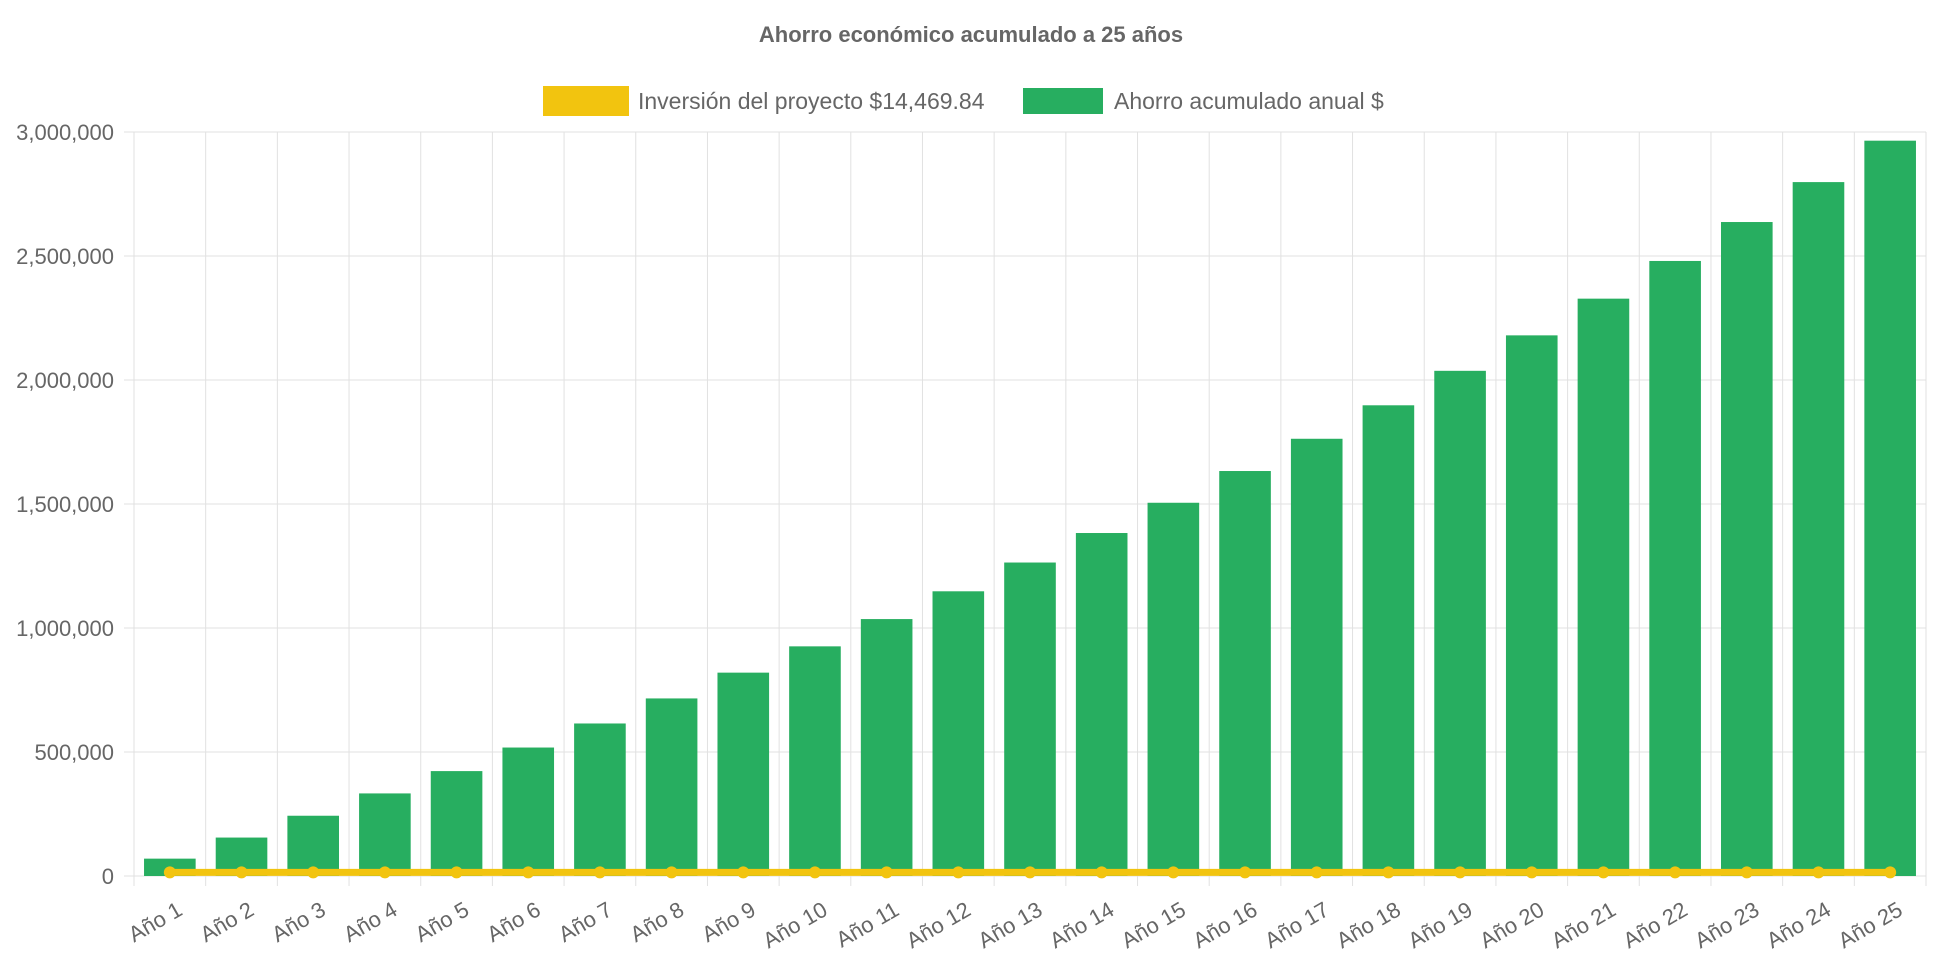 Image resolution: width=1942 pixels, height=970 pixels. Describe the element at coordinates (108, 876) in the screenshot. I see `y-tick-label: 0` at that location.